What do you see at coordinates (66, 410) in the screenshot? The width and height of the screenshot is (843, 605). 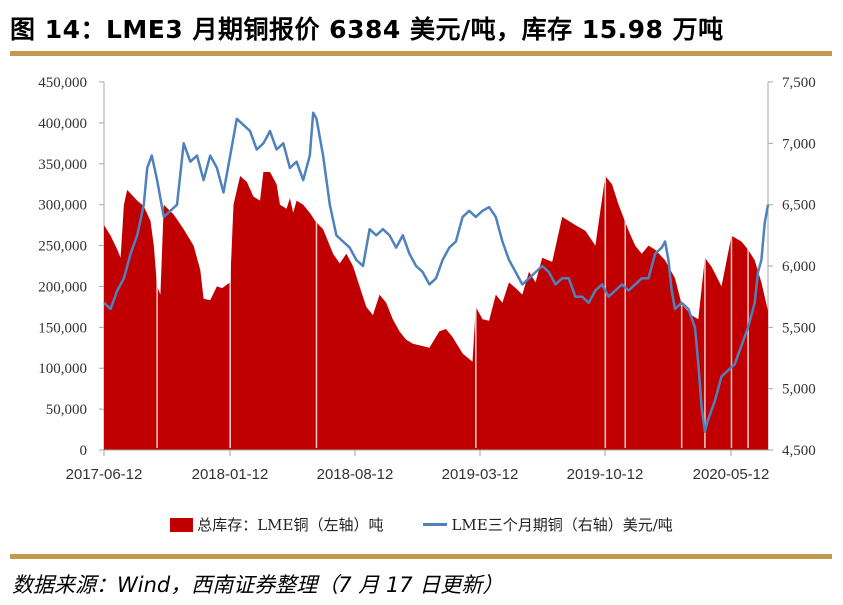 I see `svg-text: 50,000` at bounding box center [66, 410].